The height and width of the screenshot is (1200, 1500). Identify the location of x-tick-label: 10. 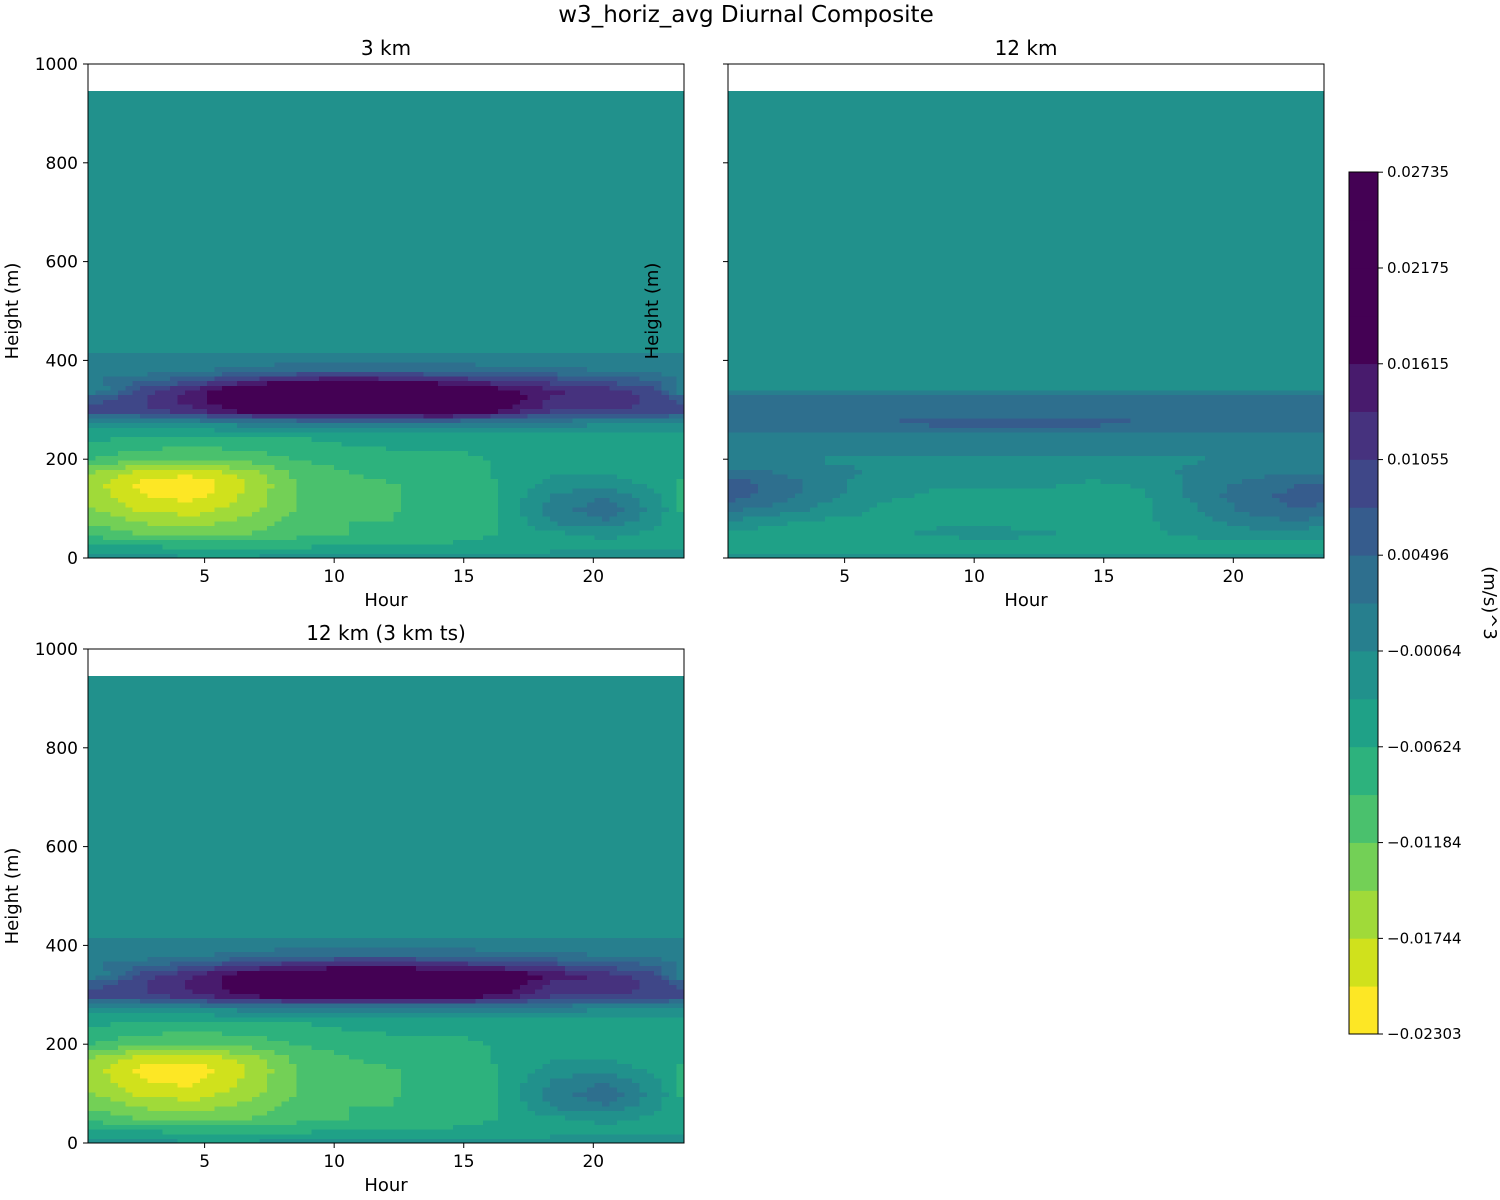
(334, 577).